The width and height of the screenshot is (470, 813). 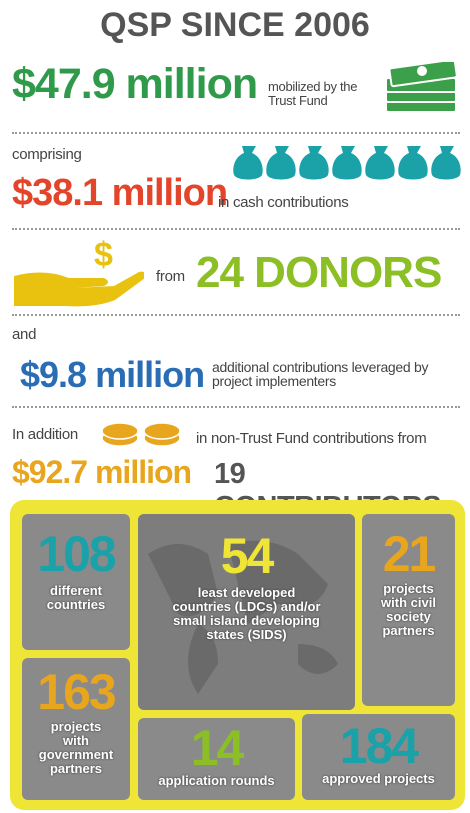 I want to click on tile-number: 184, so click(x=379, y=746).